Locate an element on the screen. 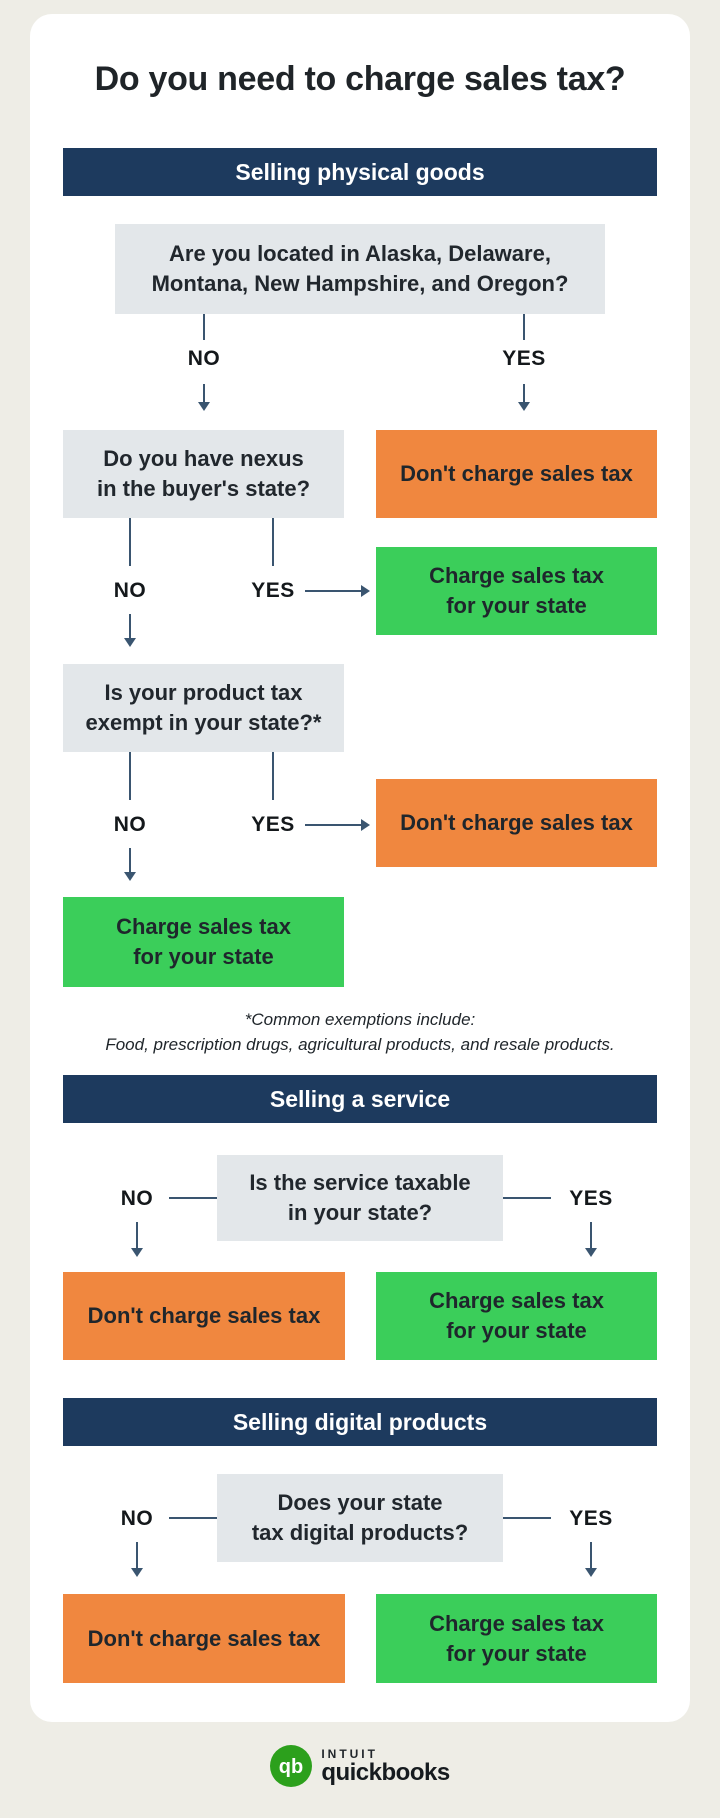 This screenshot has height=1818, width=720. qb-monogram-text: qb is located at coordinates (291, 1767).